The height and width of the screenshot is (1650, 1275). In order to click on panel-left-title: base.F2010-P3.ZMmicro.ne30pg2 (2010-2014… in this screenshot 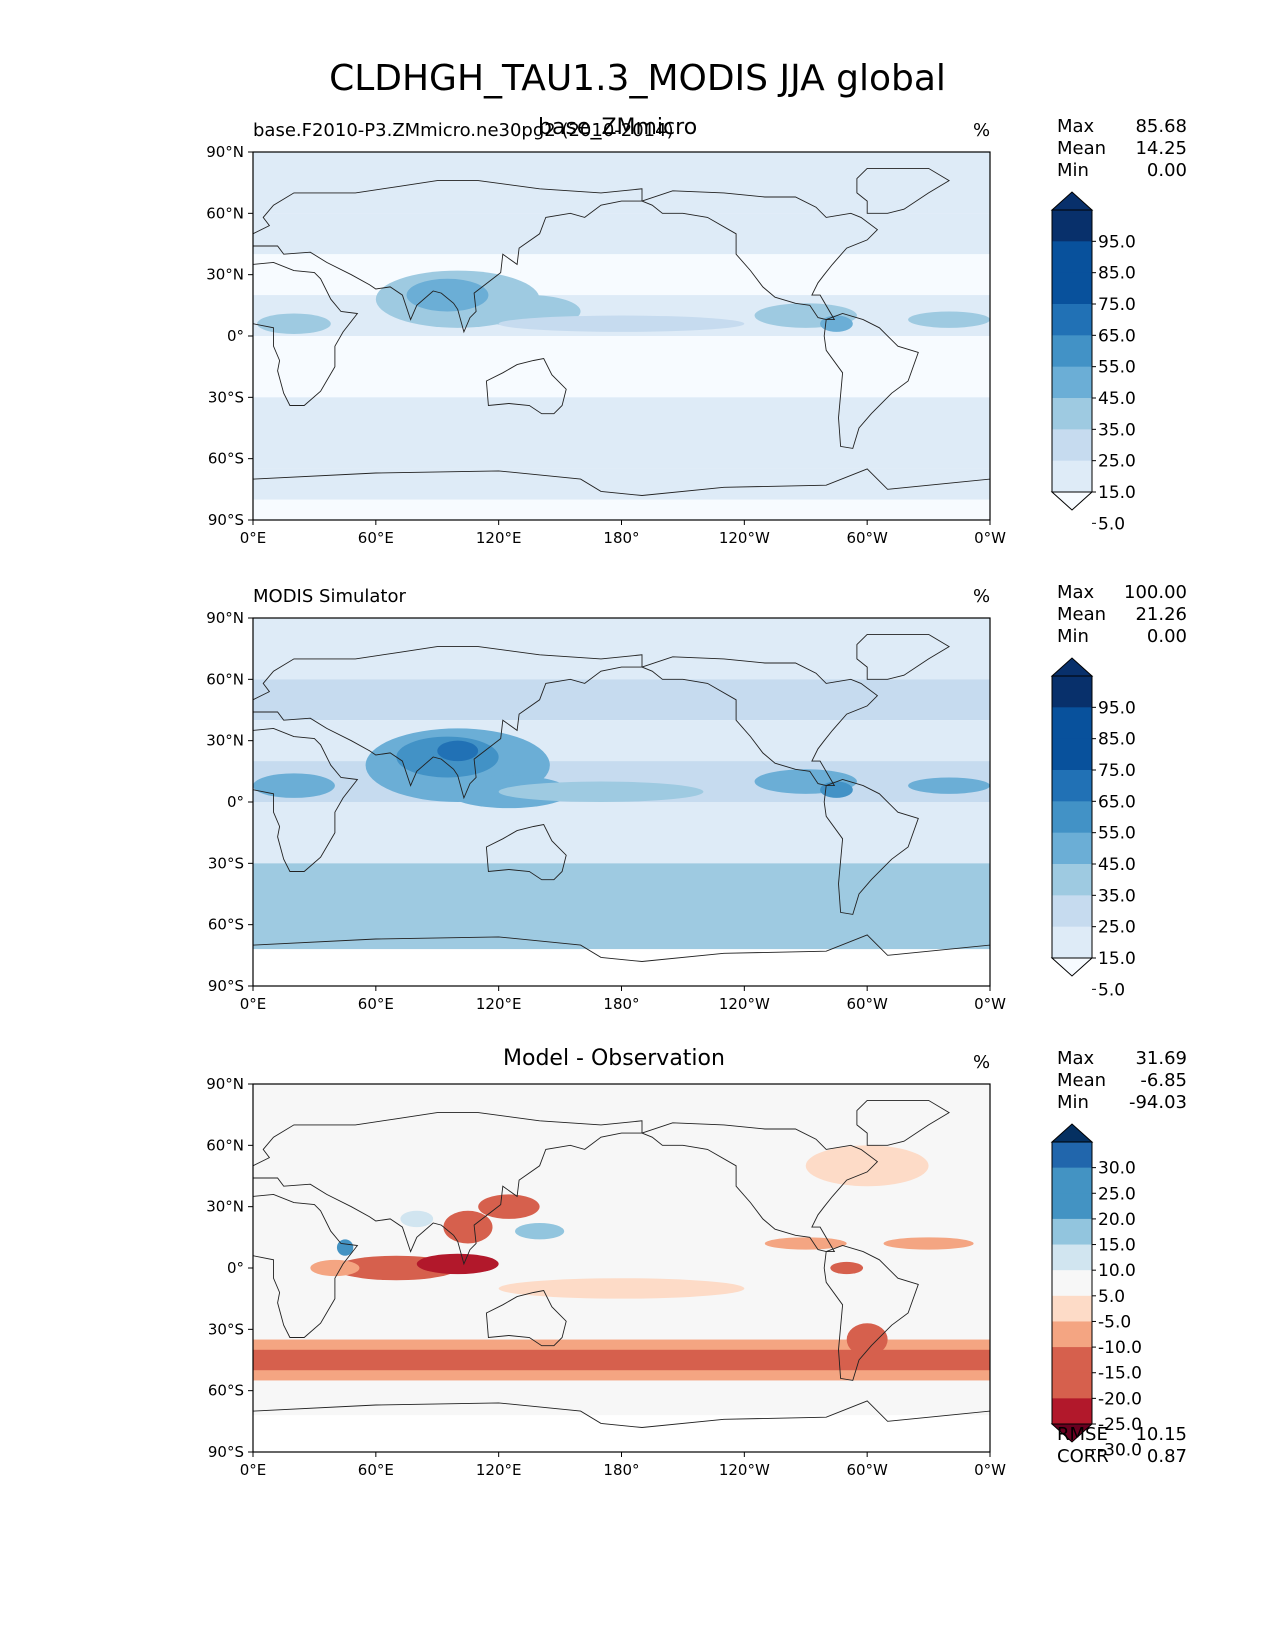, I will do `click(463, 130)`.